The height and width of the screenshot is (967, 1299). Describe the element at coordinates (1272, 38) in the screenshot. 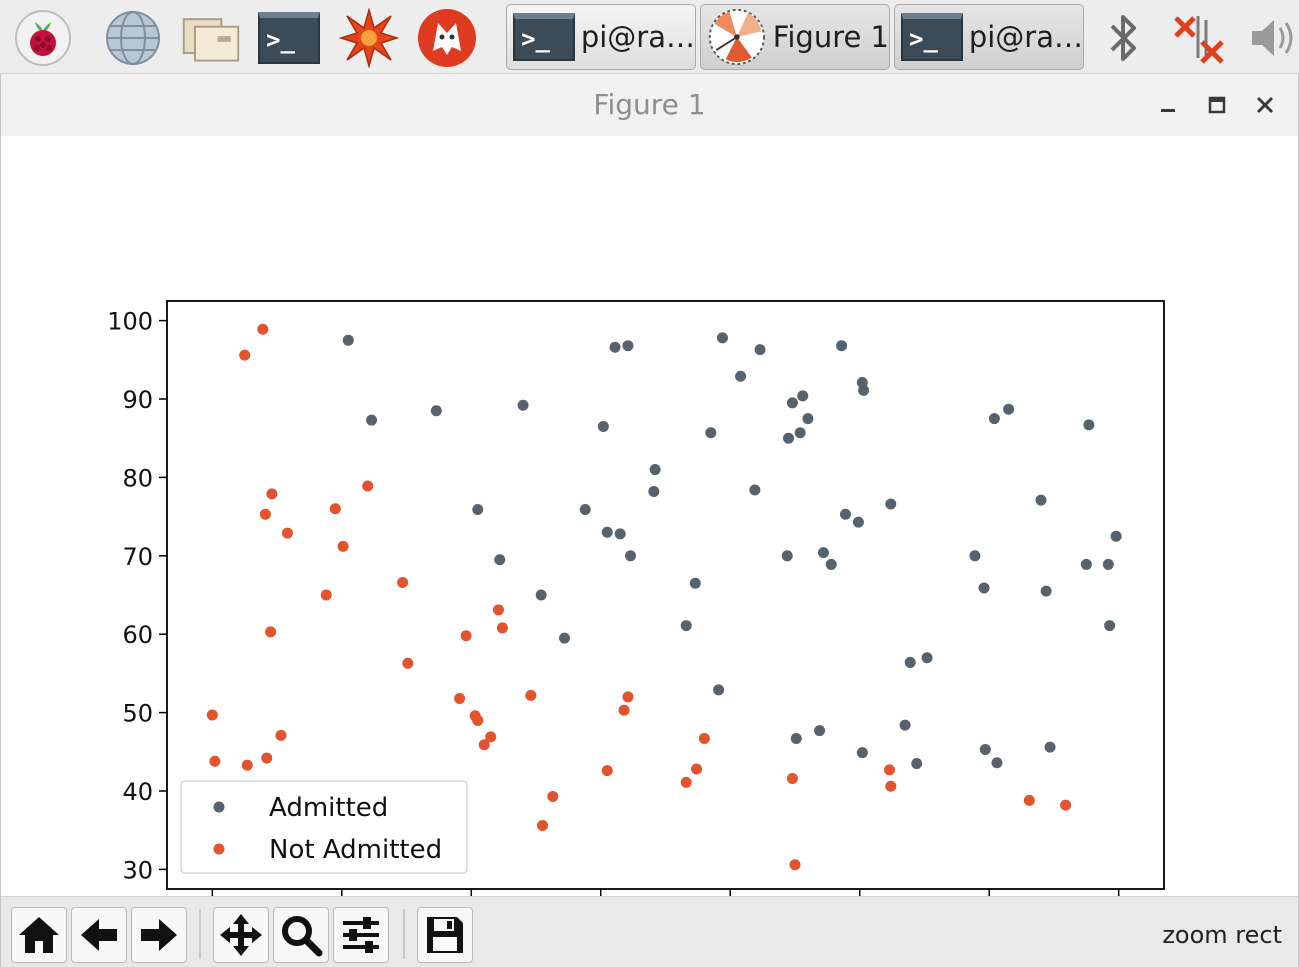

I see `volume-icon` at that location.